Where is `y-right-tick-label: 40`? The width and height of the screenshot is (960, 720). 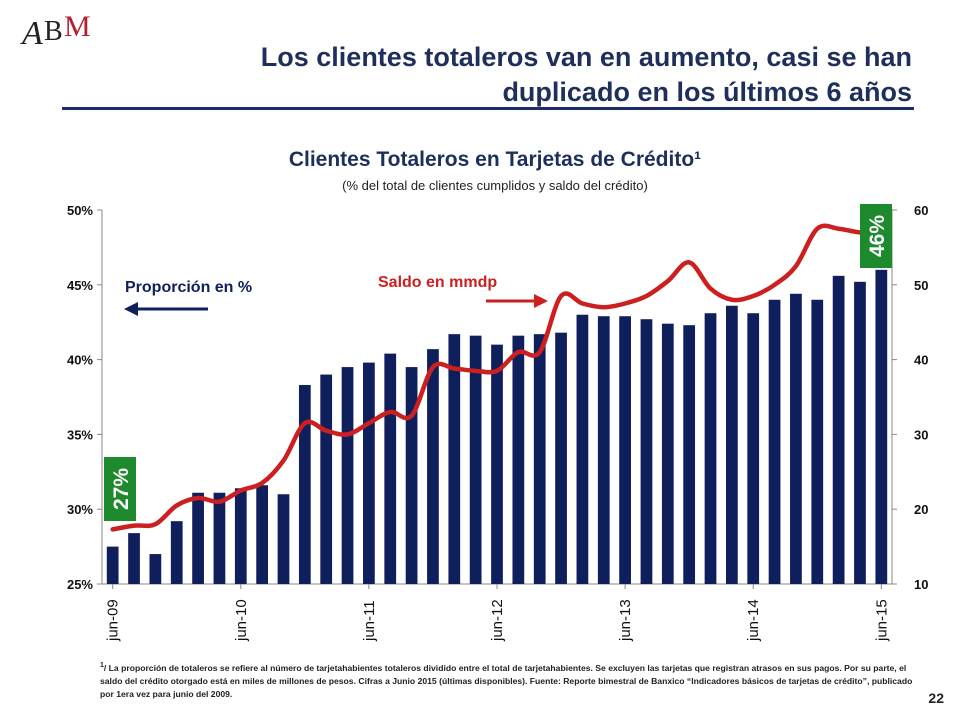
y-right-tick-label: 40 is located at coordinates (921, 360).